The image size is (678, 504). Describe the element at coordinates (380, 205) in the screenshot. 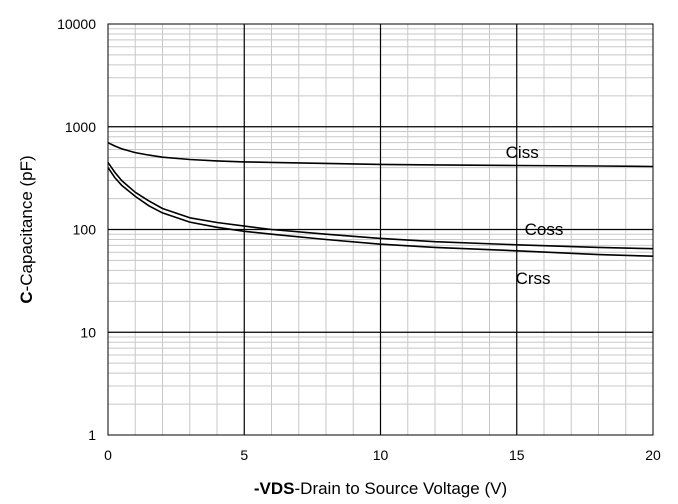

I see `series-line-coss` at that location.